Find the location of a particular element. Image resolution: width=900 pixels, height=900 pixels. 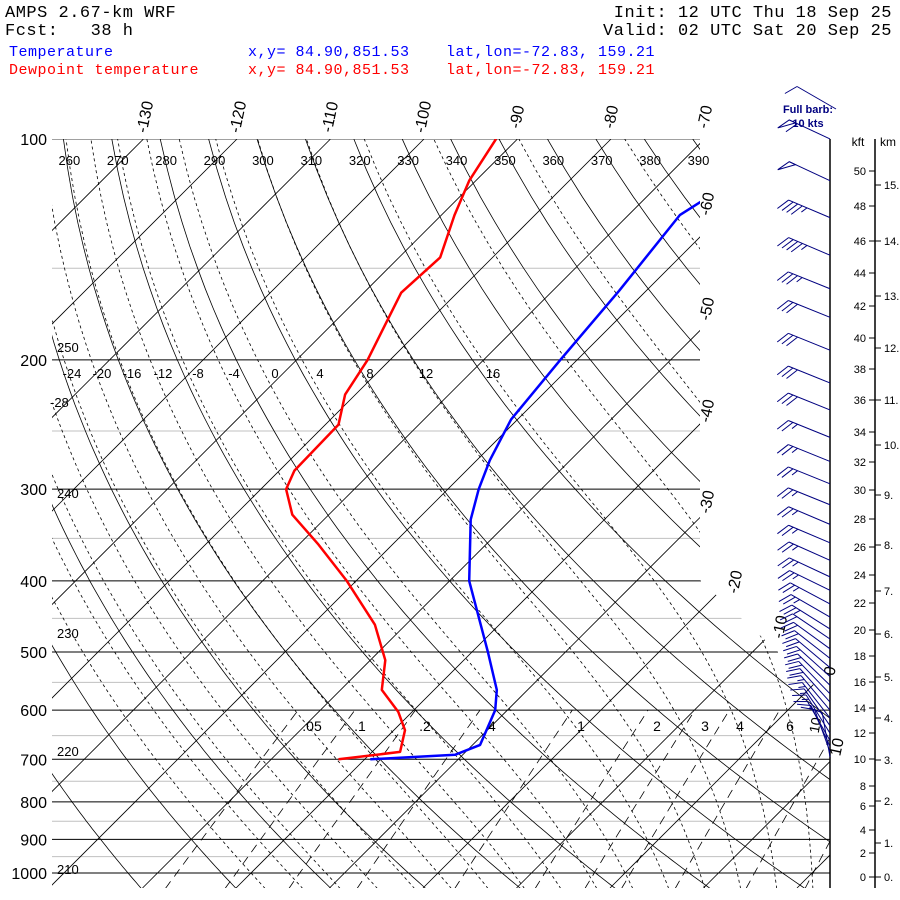

isotherm-label: -40 is located at coordinates (707, 411).